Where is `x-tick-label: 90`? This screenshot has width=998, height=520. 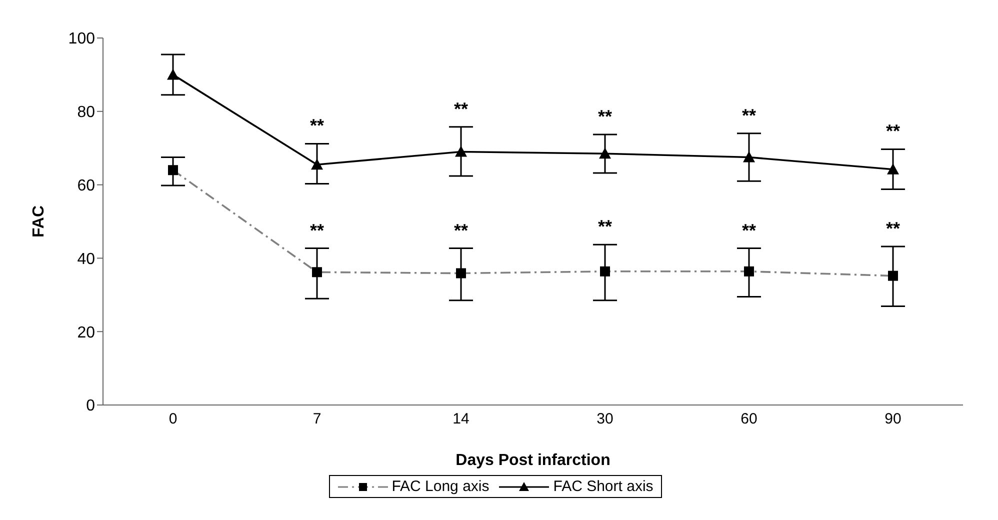 x-tick-label: 90 is located at coordinates (893, 419).